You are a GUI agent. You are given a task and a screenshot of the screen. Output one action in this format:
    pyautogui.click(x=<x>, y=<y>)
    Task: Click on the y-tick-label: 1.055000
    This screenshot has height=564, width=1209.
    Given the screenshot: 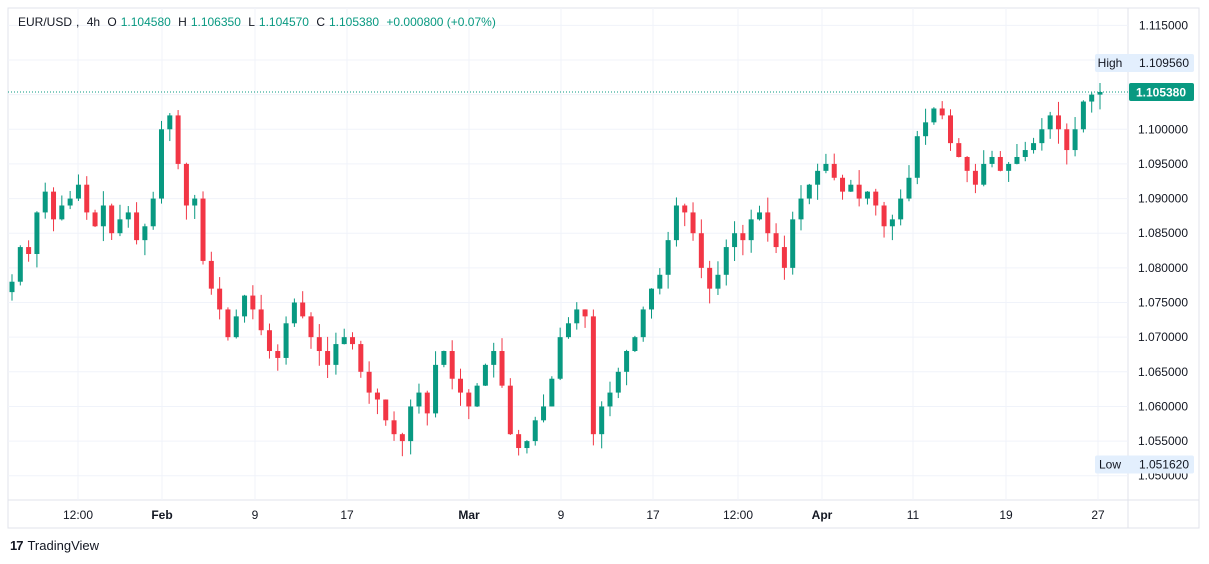 What is the action you would take?
    pyautogui.click(x=1163, y=441)
    